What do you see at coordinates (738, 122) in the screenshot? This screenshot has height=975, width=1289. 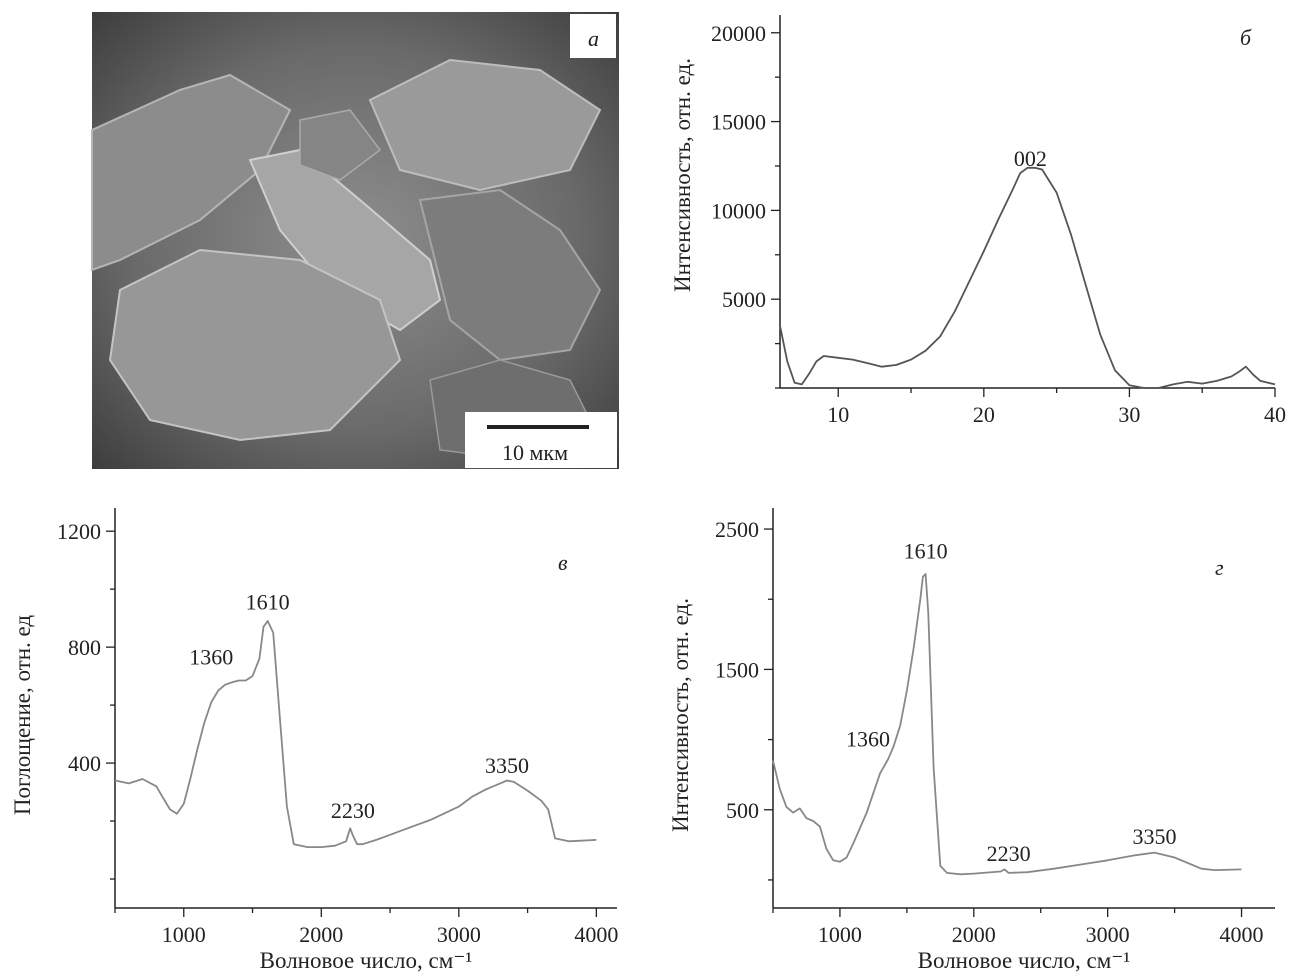 I see `y-tick-label: 15000` at bounding box center [738, 122].